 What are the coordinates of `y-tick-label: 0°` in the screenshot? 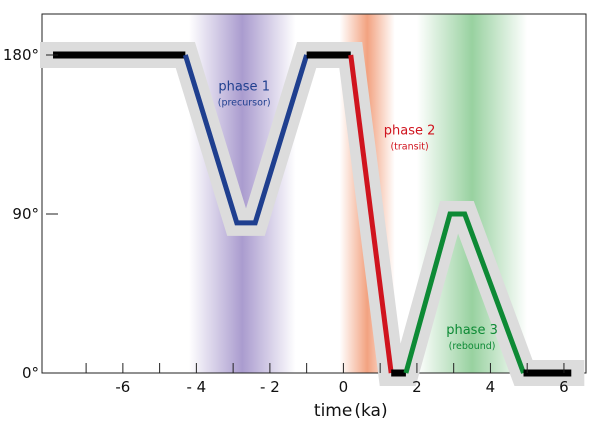 It's located at (30, 373).